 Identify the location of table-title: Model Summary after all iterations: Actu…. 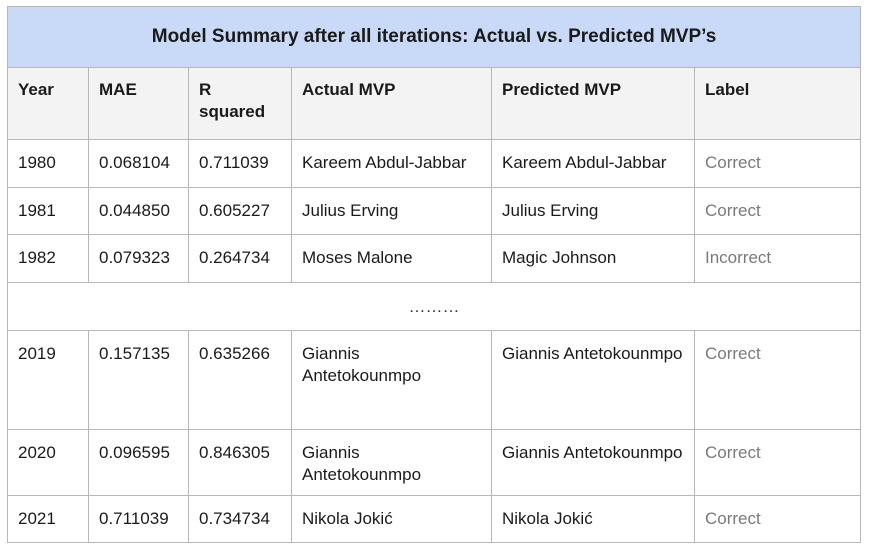
(434, 37).